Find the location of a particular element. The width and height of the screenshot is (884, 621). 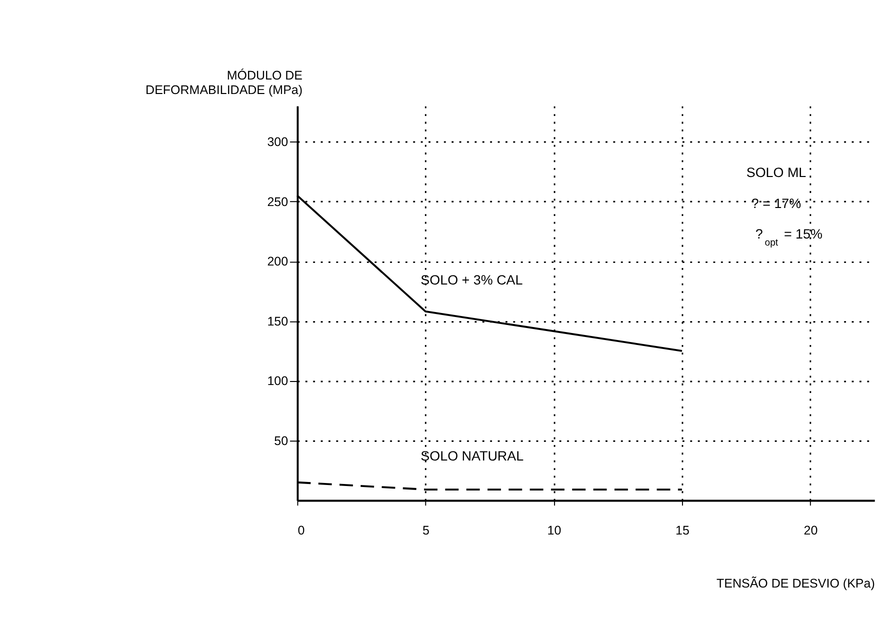

x-tick-label: 10 is located at coordinates (554, 530).